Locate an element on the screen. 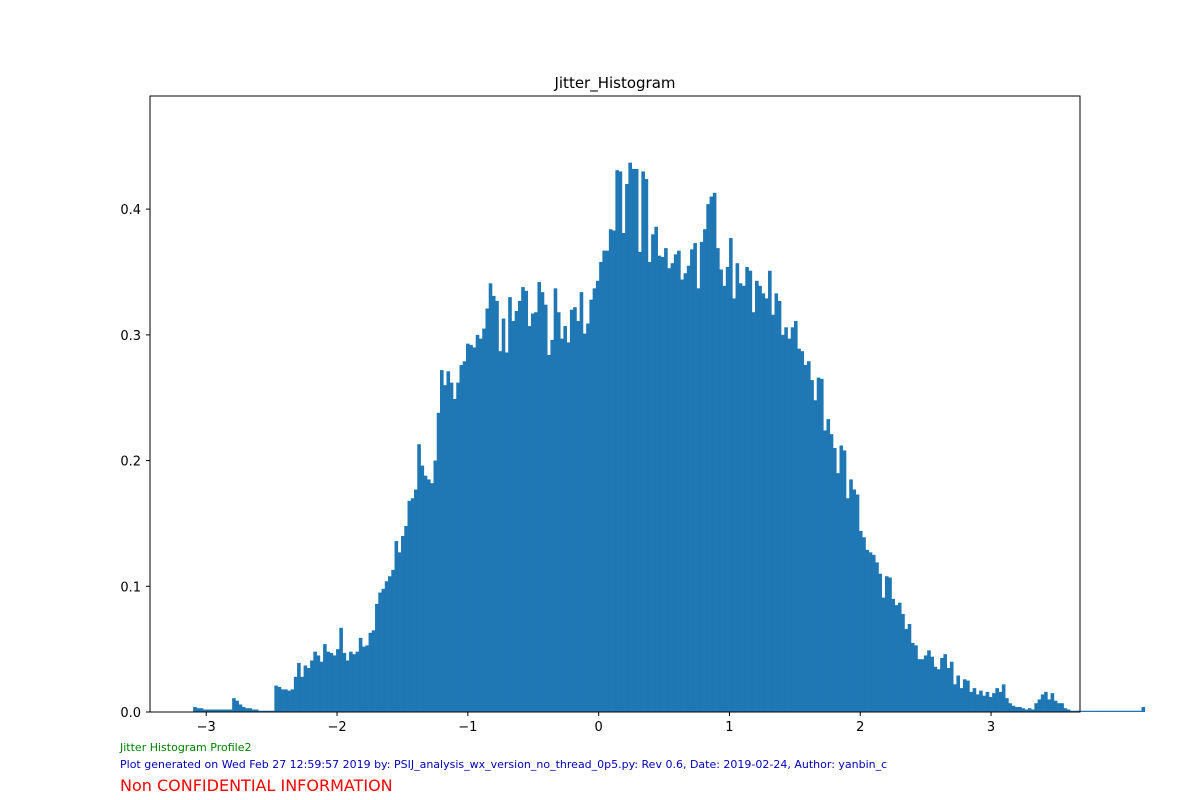 The image size is (1200, 800). x-tick-label: −1 is located at coordinates (467, 727).